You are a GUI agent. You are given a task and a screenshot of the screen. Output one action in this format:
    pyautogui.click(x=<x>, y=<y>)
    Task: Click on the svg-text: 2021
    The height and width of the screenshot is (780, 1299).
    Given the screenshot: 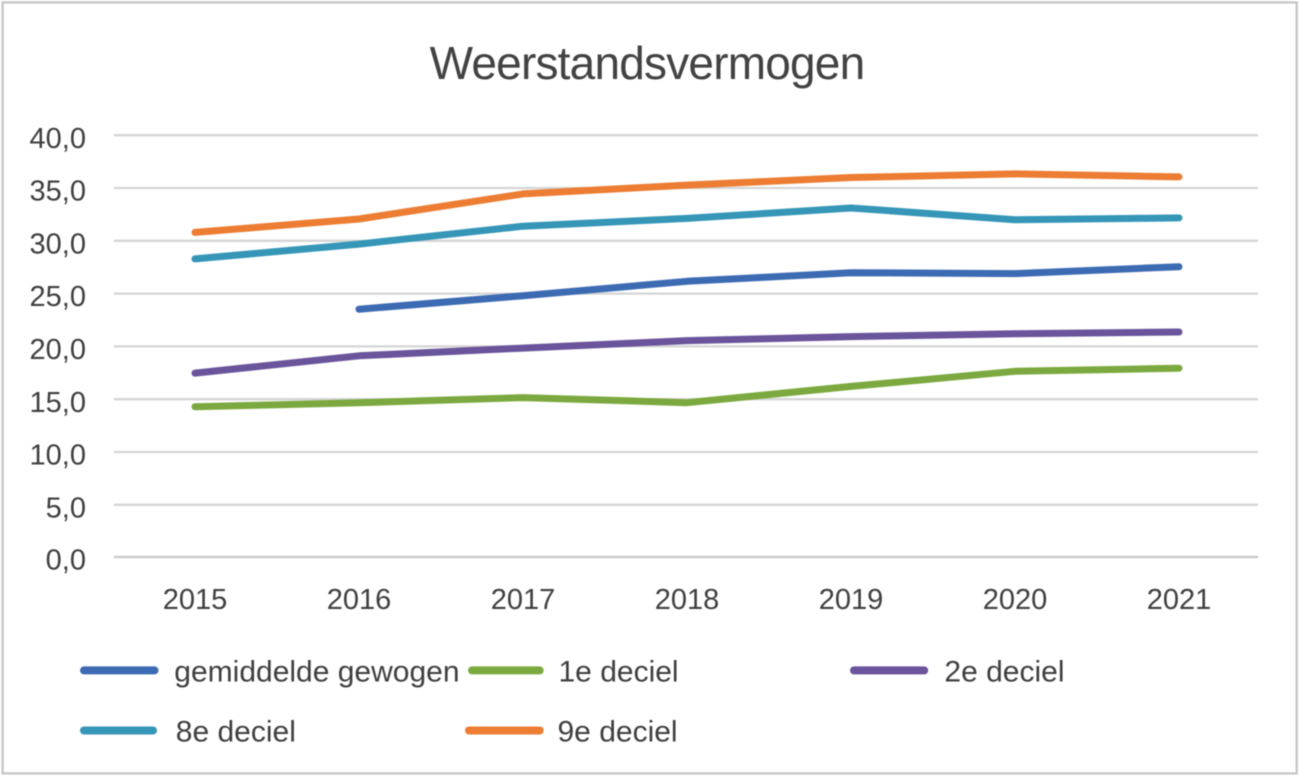 What is the action you would take?
    pyautogui.click(x=1179, y=600)
    